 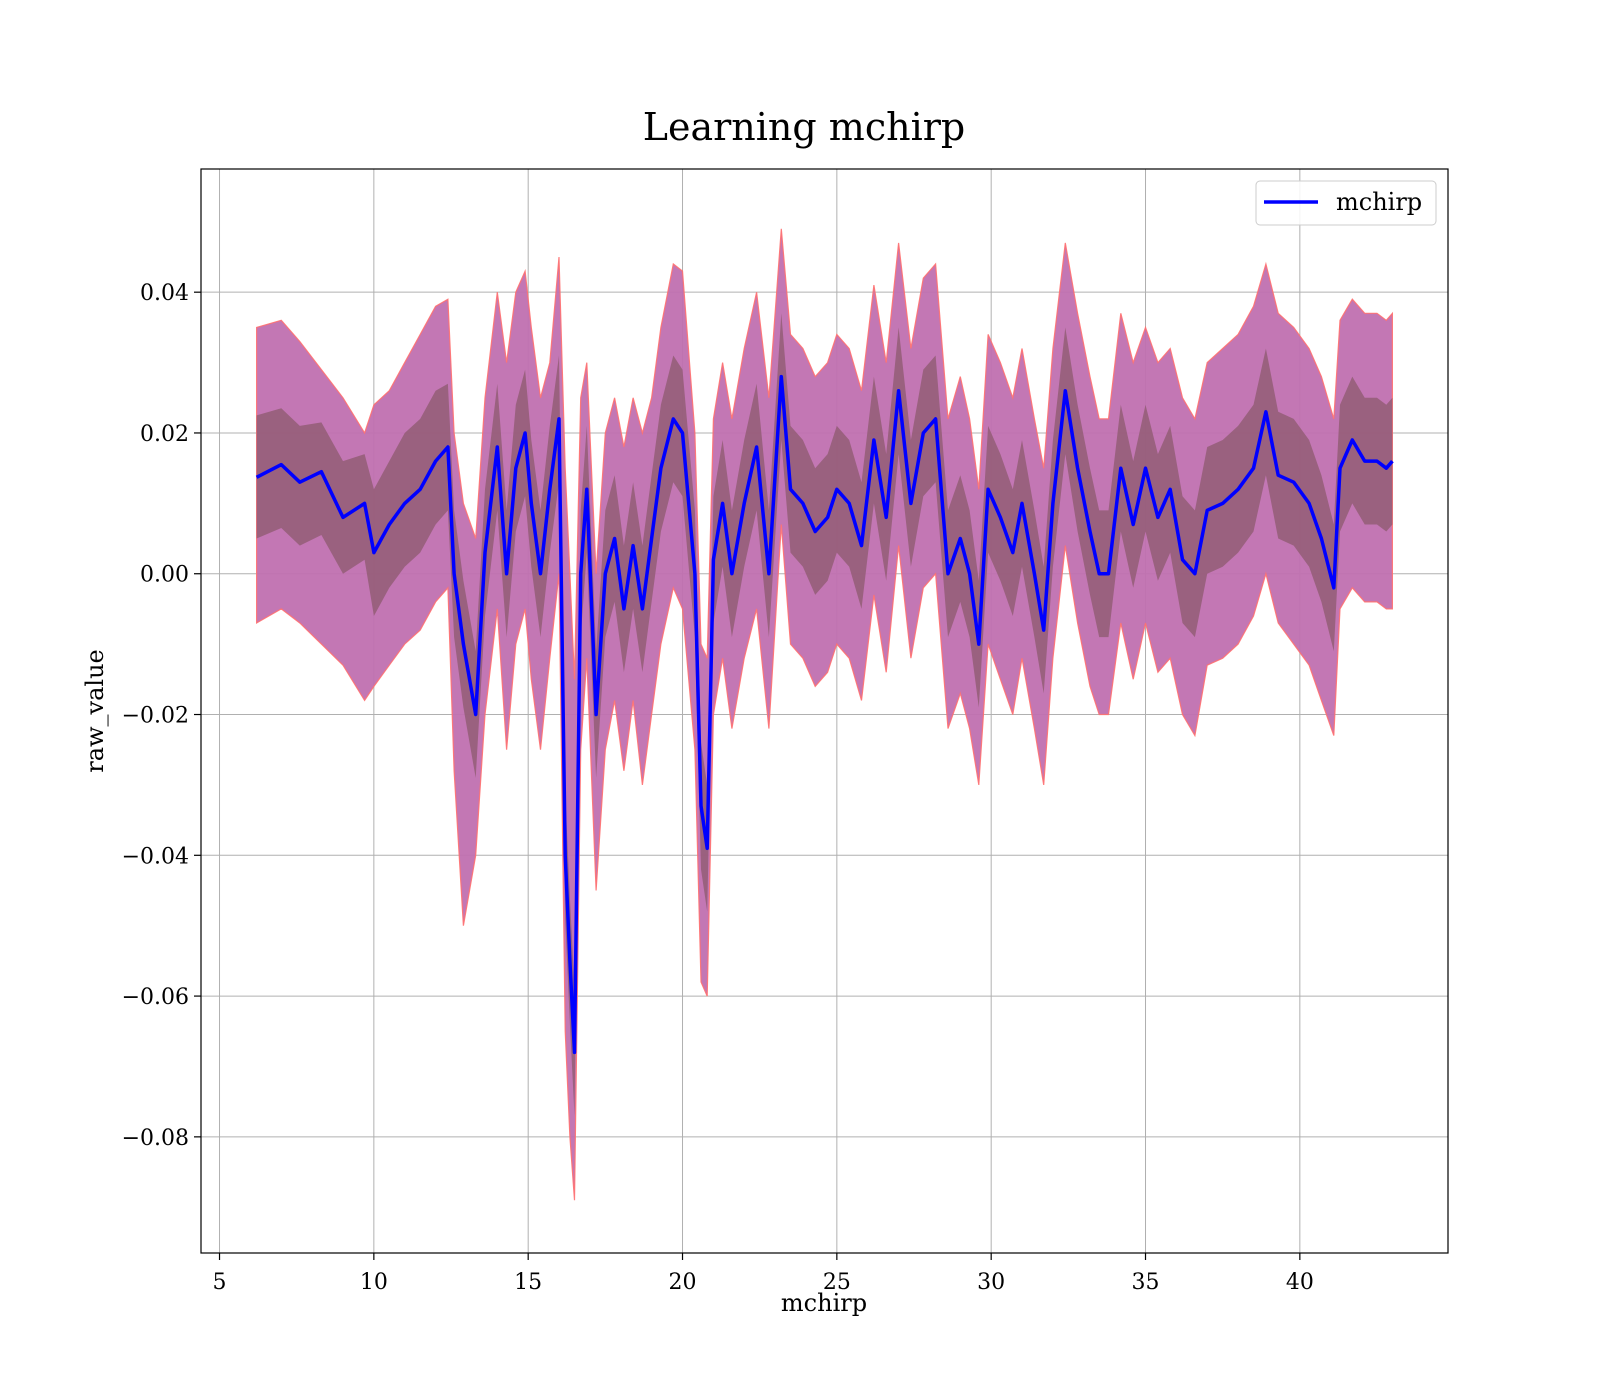 What do you see at coordinates (824, 1303) in the screenshot?
I see `x-axis-label: mchirp` at bounding box center [824, 1303].